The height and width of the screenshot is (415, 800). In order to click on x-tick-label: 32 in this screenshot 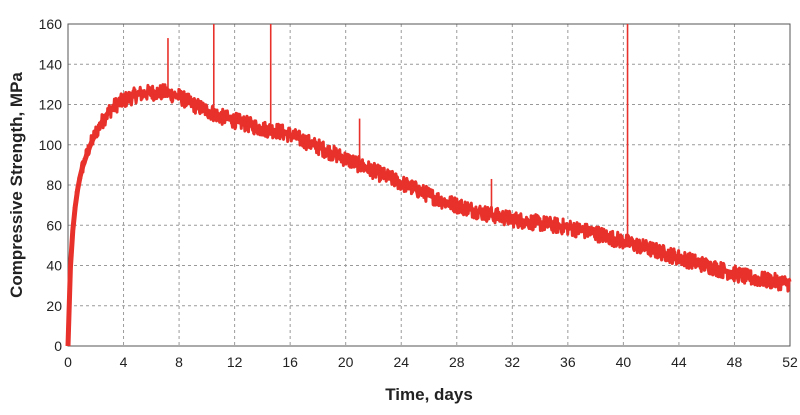, I will do `click(513, 362)`.